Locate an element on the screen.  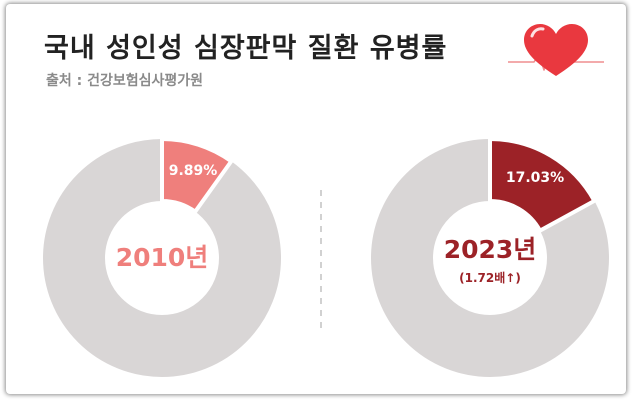
heart-highlight is located at coordinates (537, 32).